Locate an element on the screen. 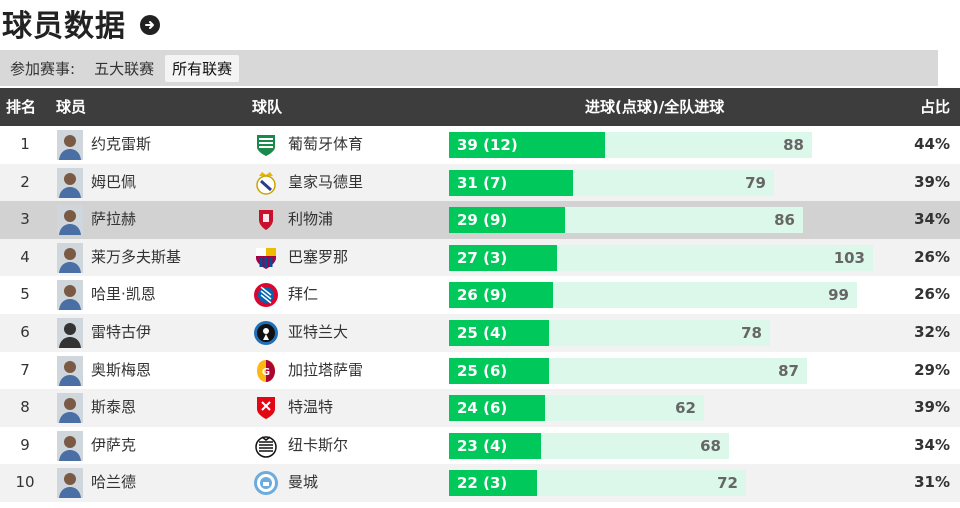 This screenshot has height=508, width=960. player-name: 姆巴佩 is located at coordinates (114, 181).